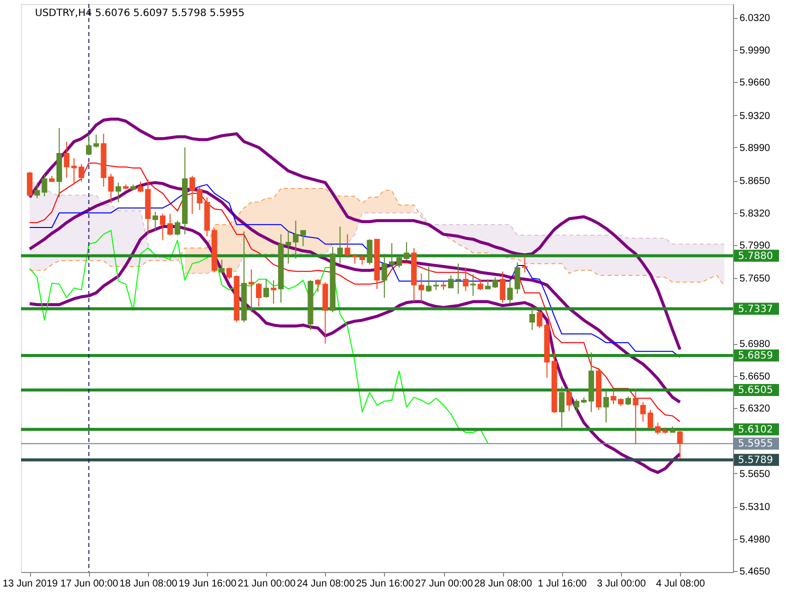  Describe the element at coordinates (755, 256) in the screenshot. I see `ref-line-label: 5.7880` at that location.